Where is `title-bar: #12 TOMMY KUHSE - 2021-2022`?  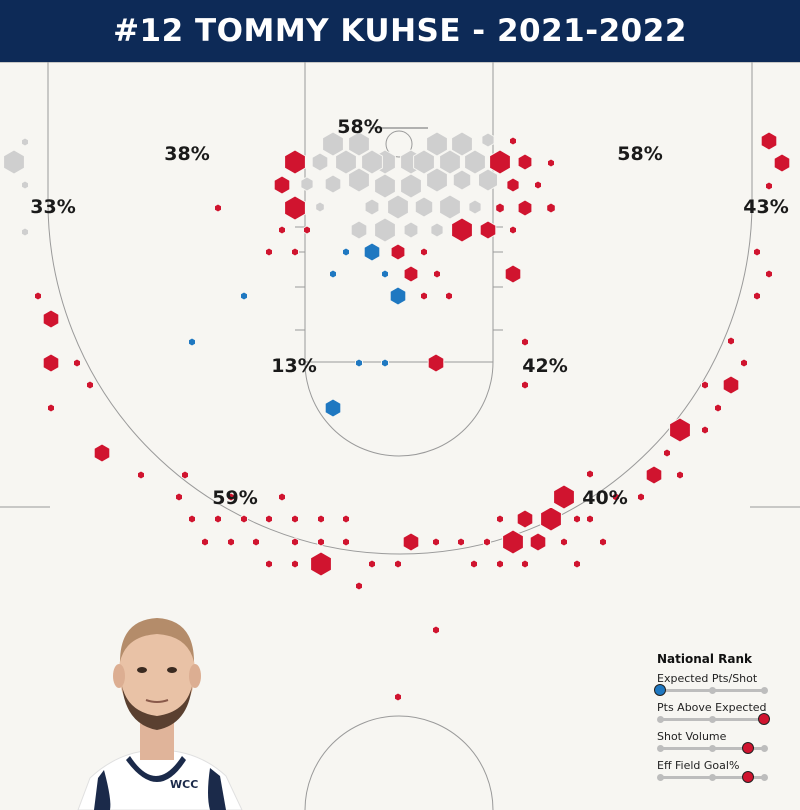
title-bar: #12 TOMMY KUHSE - 2021-2022 is located at coordinates (400, 31).